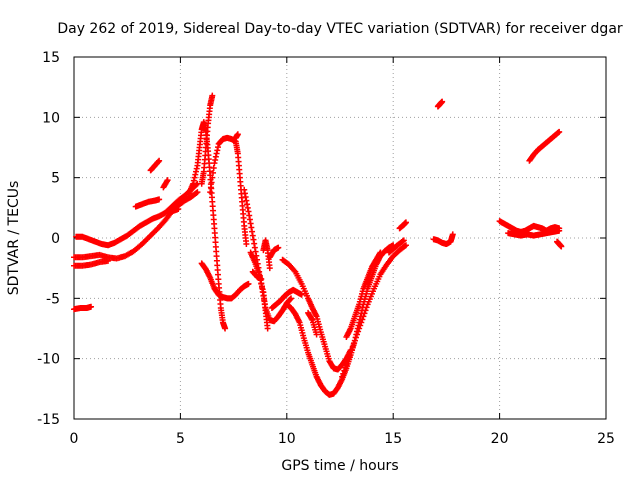  Describe the element at coordinates (48, 360) in the screenshot. I see `y-tick-label: -10` at that location.